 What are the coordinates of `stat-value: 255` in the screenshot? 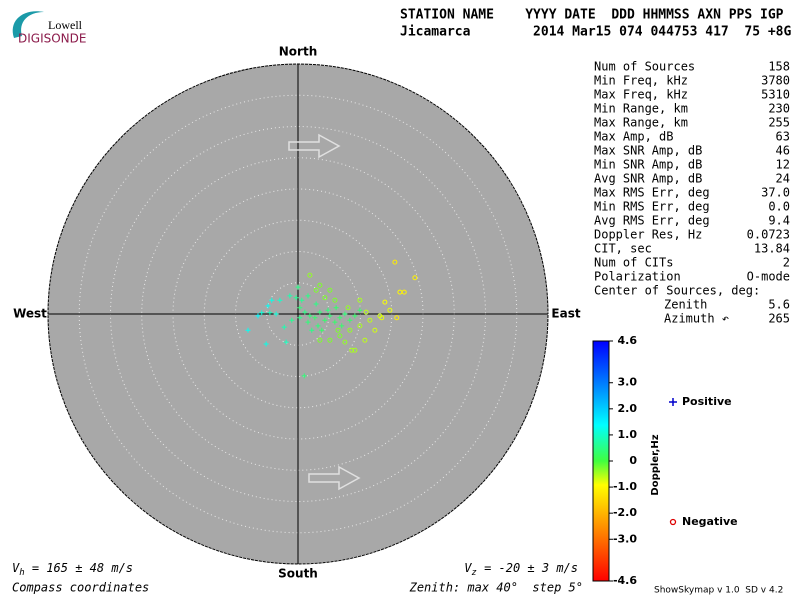 It's located at (779, 123).